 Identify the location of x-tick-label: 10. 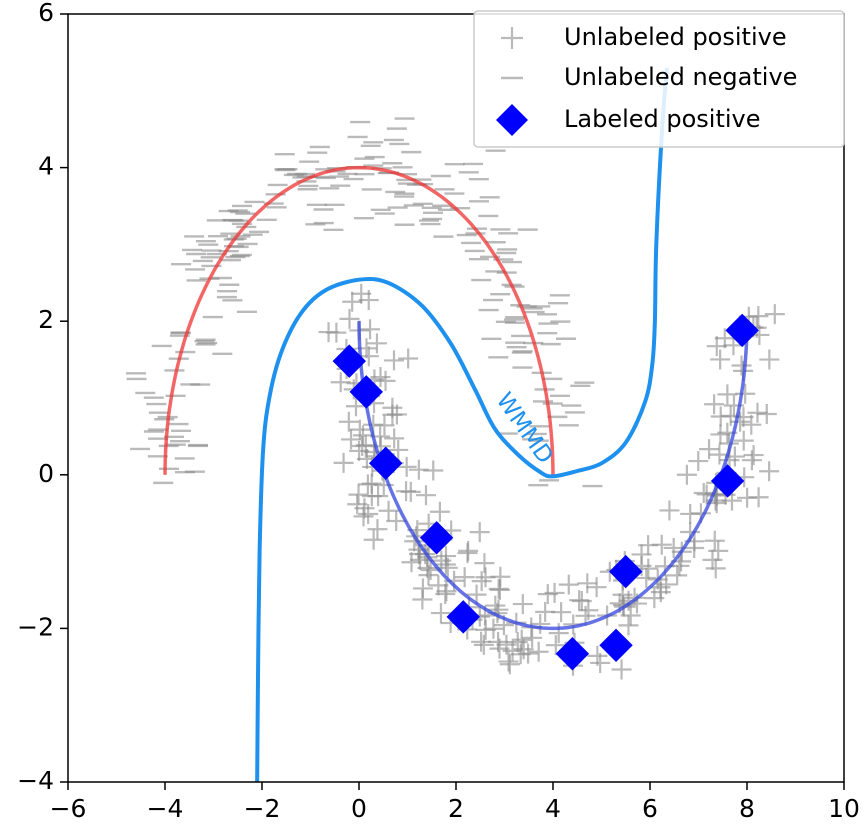
(844, 808).